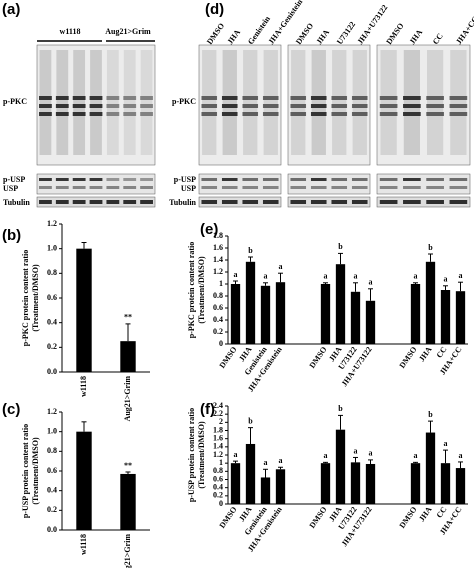 This screenshot has width=474, height=568. What do you see at coordinates (128, 317) in the screenshot?
I see `significance-mark: **` at bounding box center [128, 317].